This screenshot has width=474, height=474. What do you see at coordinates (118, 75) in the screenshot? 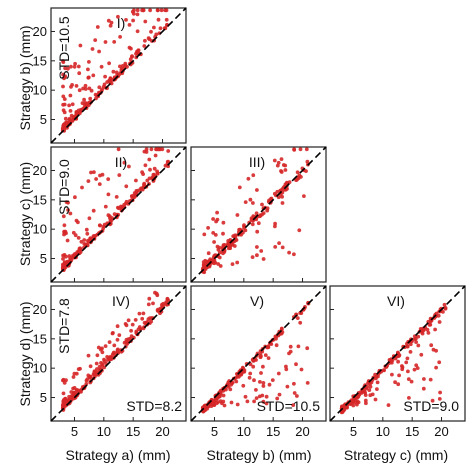
I see `identity-line` at bounding box center [118, 75].